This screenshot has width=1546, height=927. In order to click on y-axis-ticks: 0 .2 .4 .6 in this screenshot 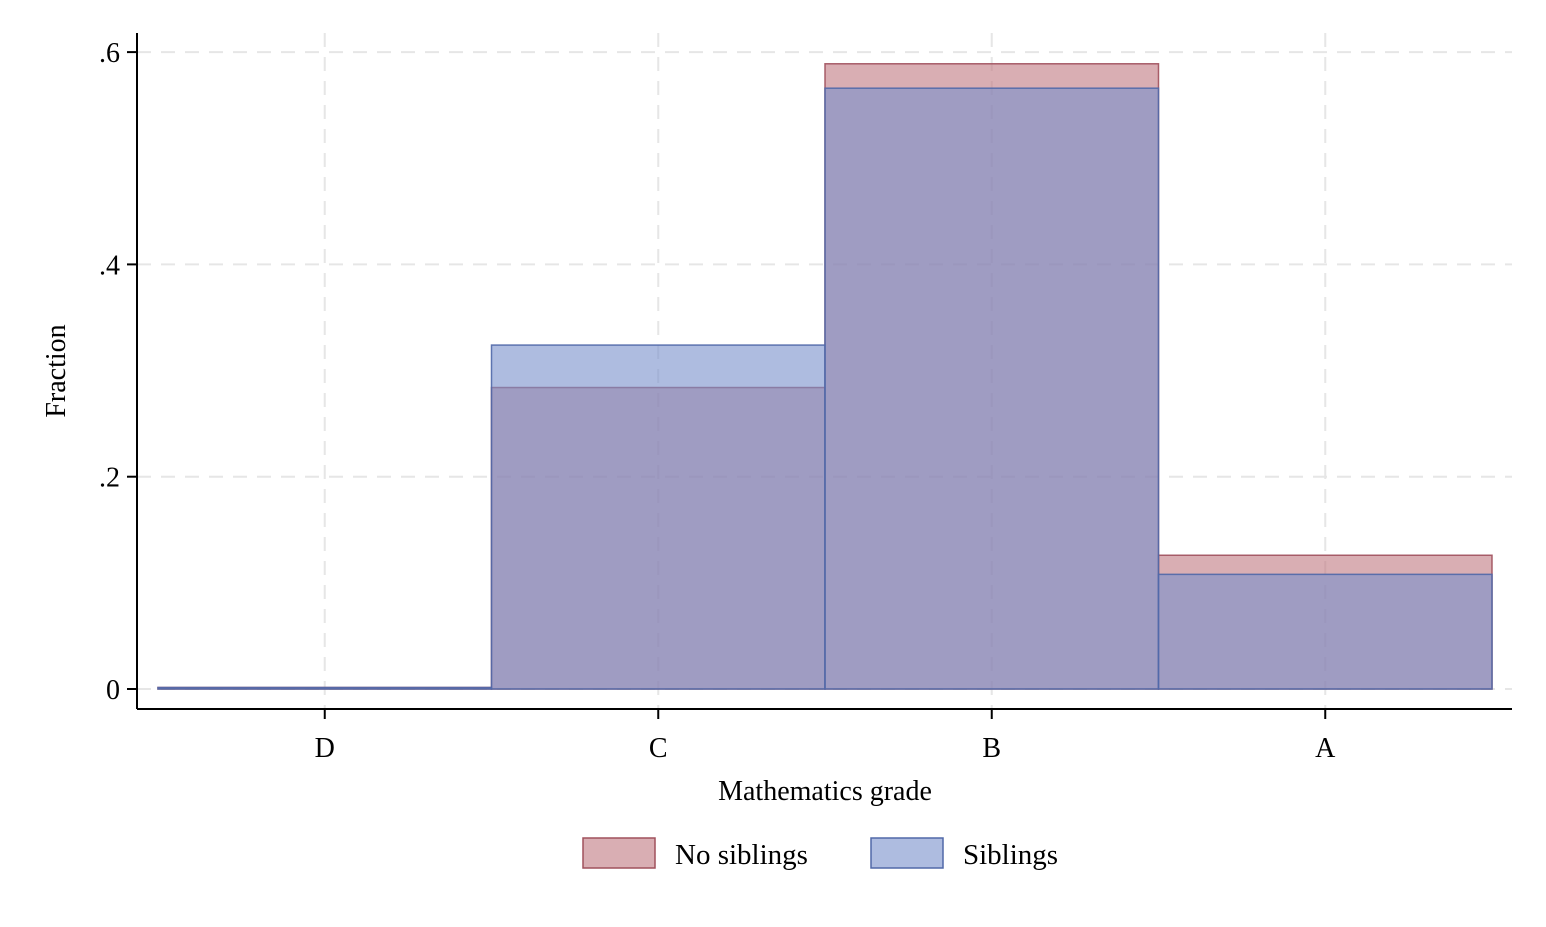, I will do `click(118, 372)`.